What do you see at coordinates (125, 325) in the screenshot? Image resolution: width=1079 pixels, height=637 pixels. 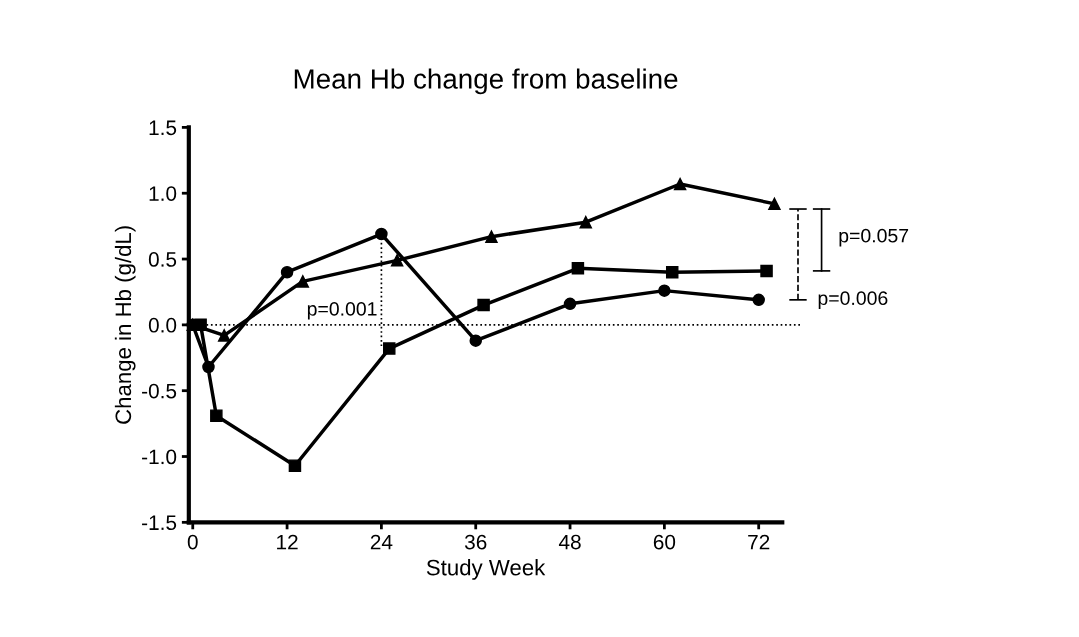 I see `y-axis-title: Change in Hb (g/dL)` at bounding box center [125, 325].